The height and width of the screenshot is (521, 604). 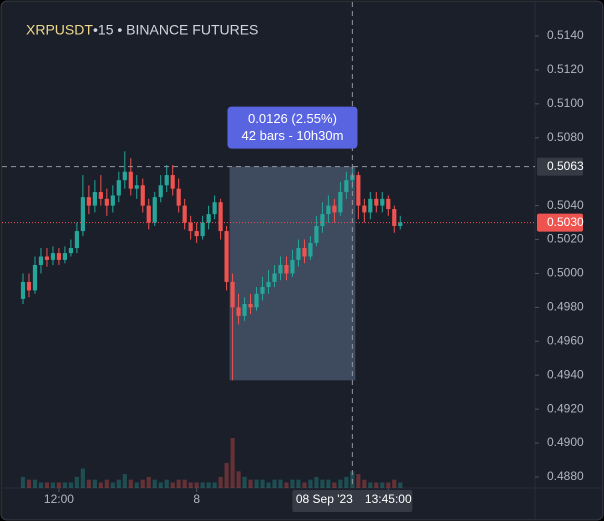 I want to click on x-tick-label: 8, so click(x=196, y=499).